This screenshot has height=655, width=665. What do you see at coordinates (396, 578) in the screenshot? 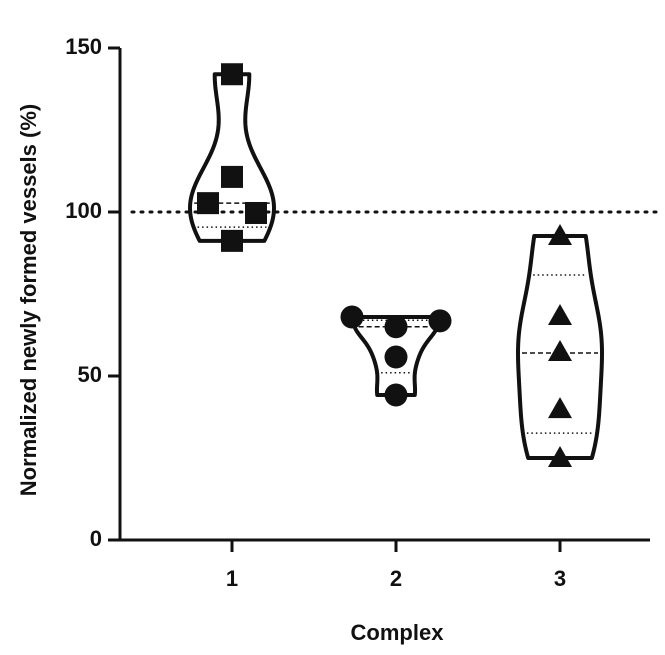
I see `x-tick-label: 2` at bounding box center [396, 578].